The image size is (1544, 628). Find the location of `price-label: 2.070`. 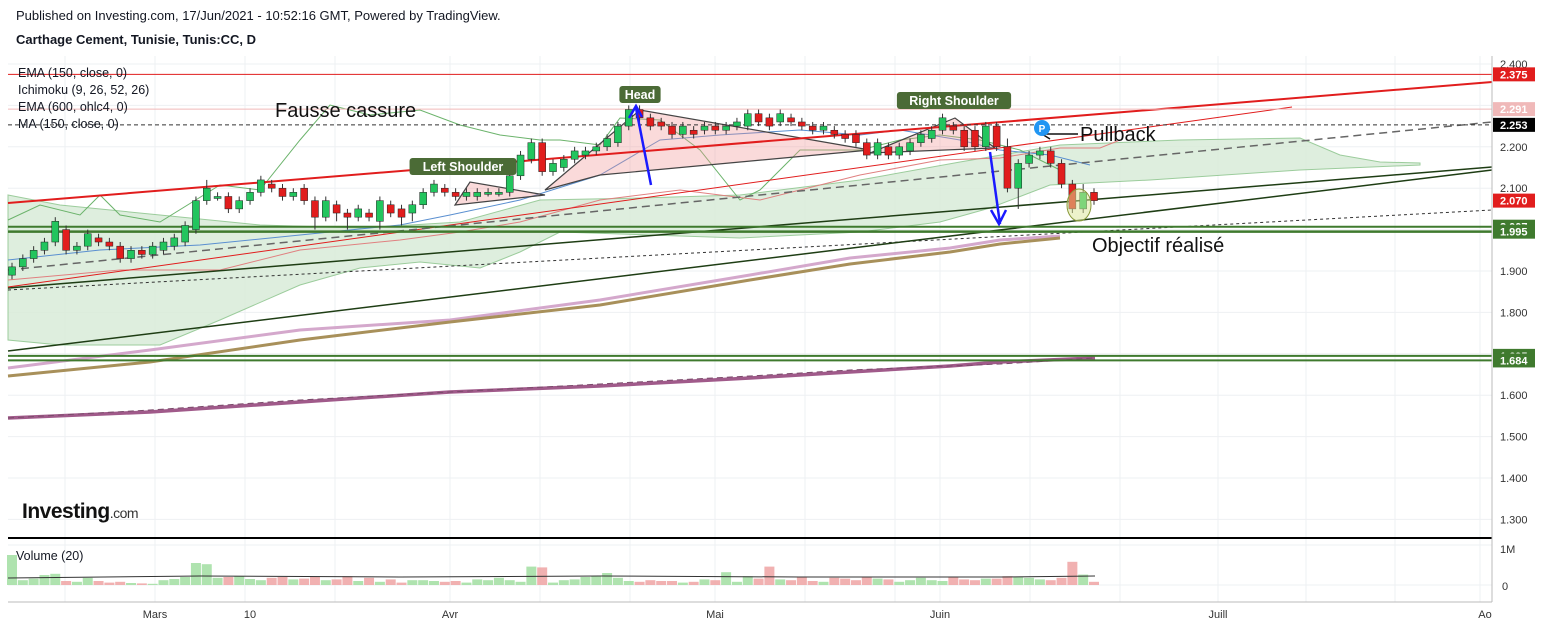

price-label: 2.070 is located at coordinates (1514, 202).